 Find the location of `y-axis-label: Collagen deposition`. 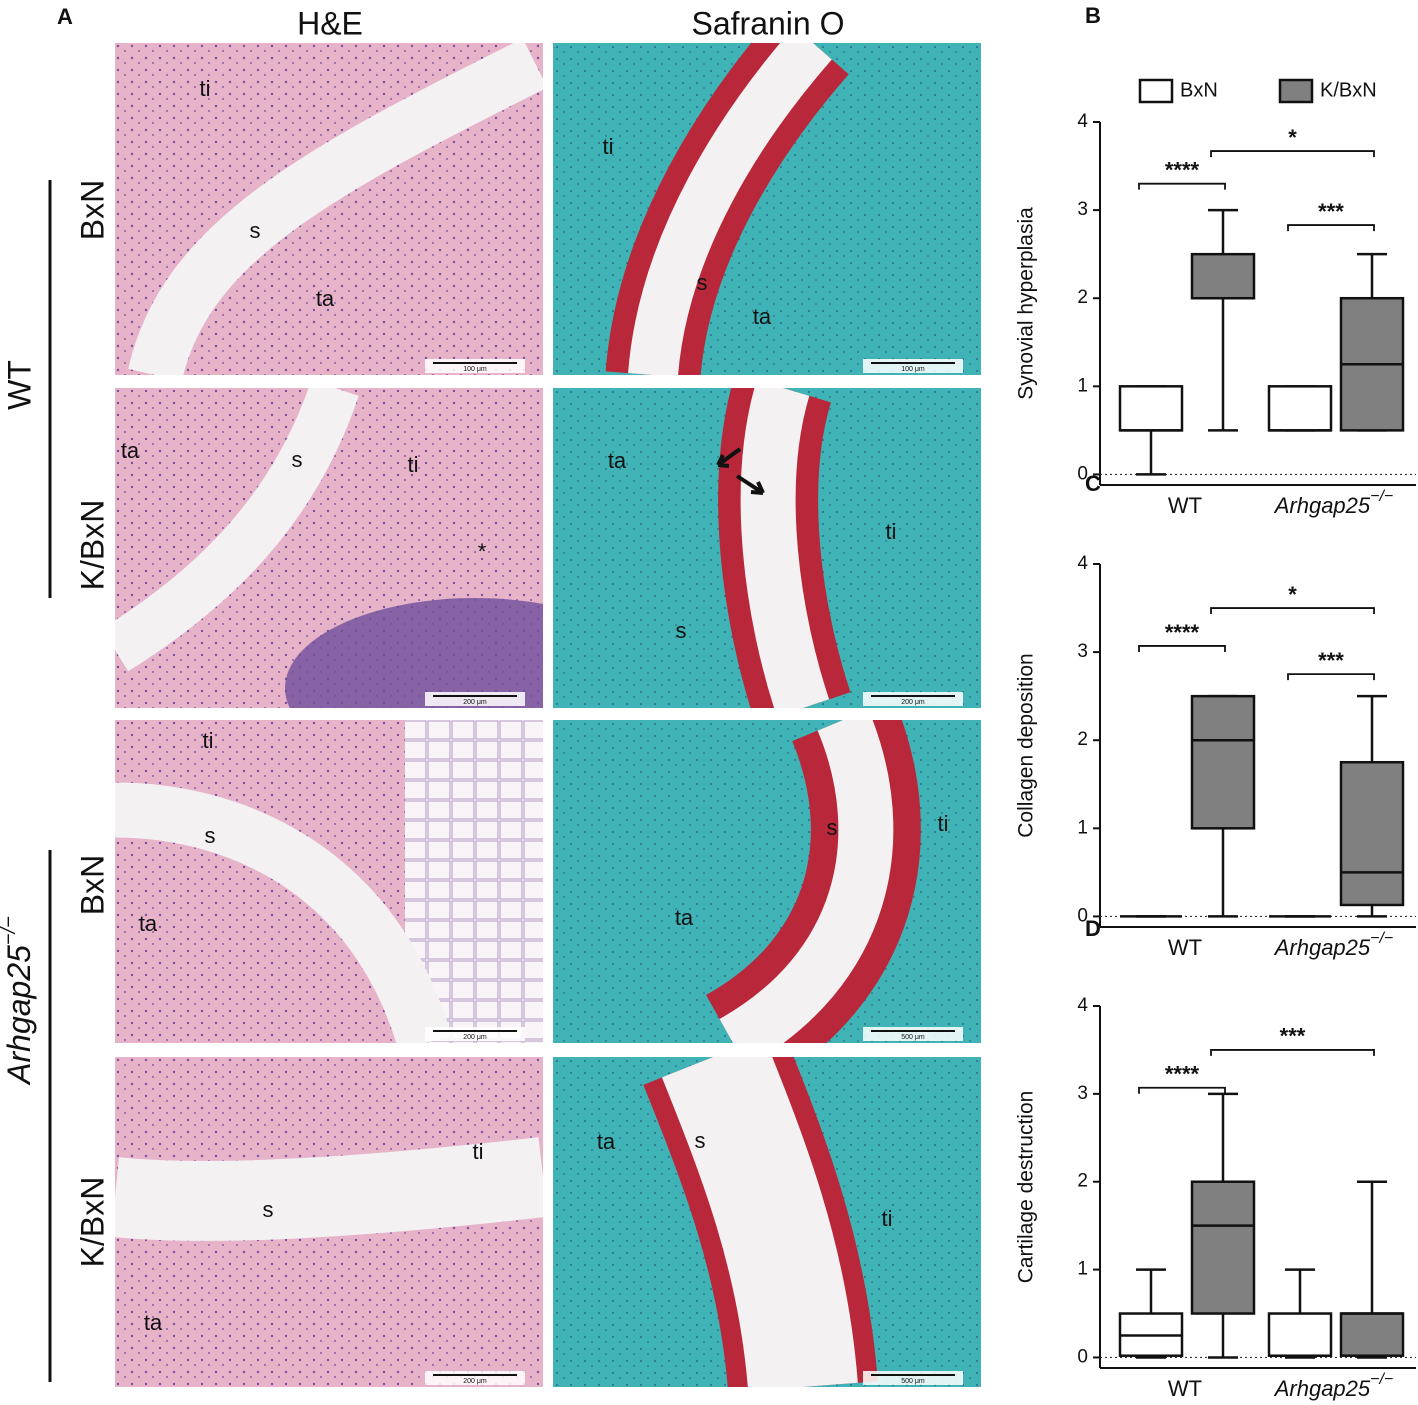

y-axis-label: Collagen deposition is located at coordinates (1026, 745).